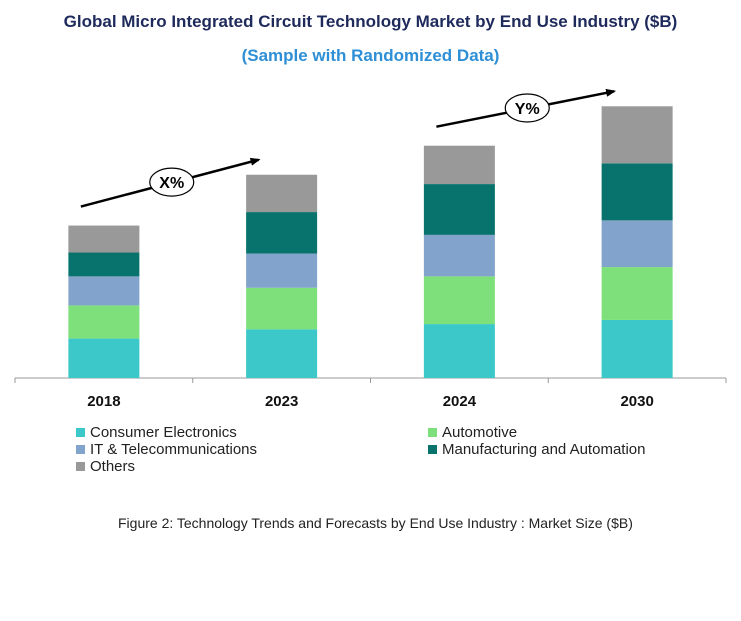 The width and height of the screenshot is (741, 621). I want to click on legend-item: Automotive, so click(472, 432).